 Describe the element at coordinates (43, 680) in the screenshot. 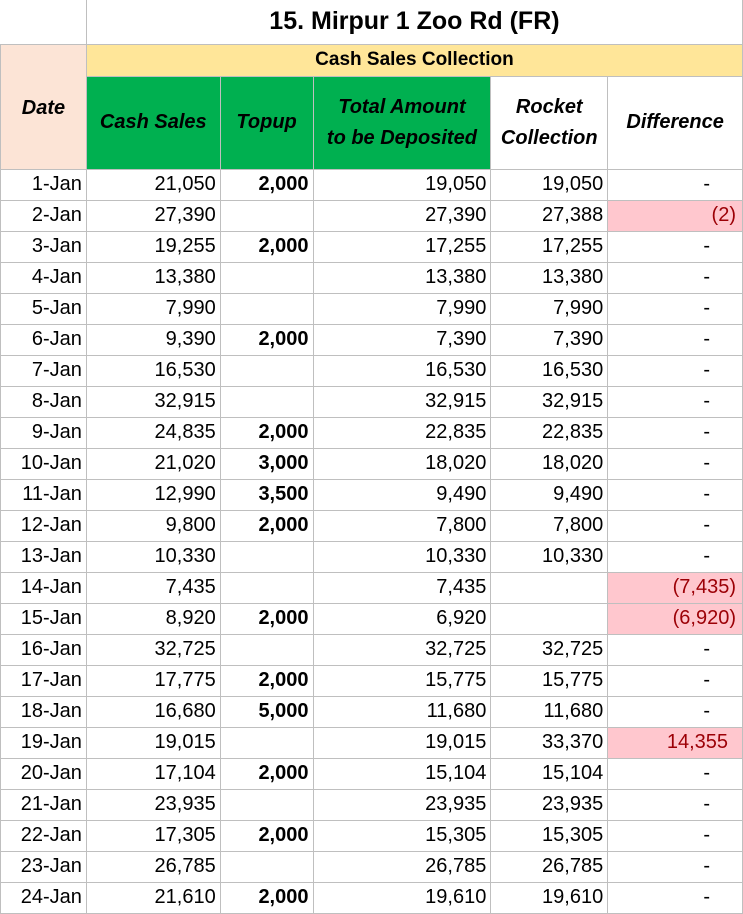

I see `date-cell: 17-Jan` at that location.